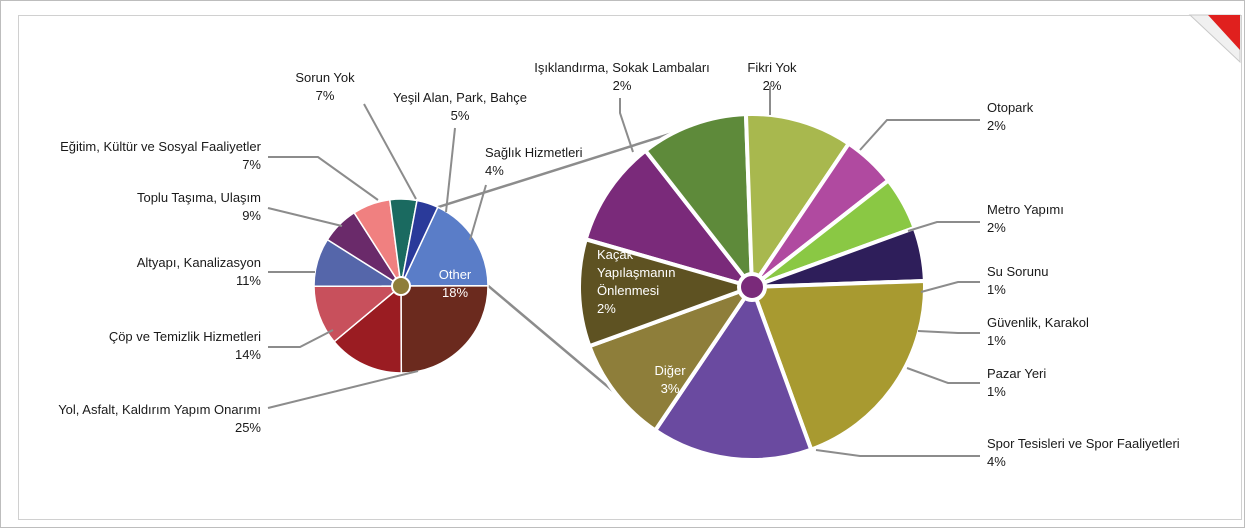 The width and height of the screenshot is (1245, 528). What do you see at coordinates (1038, 322) in the screenshot?
I see `secondary-label-text-guvenlik-karakol-line1: Güvenlik, Karakol` at bounding box center [1038, 322].